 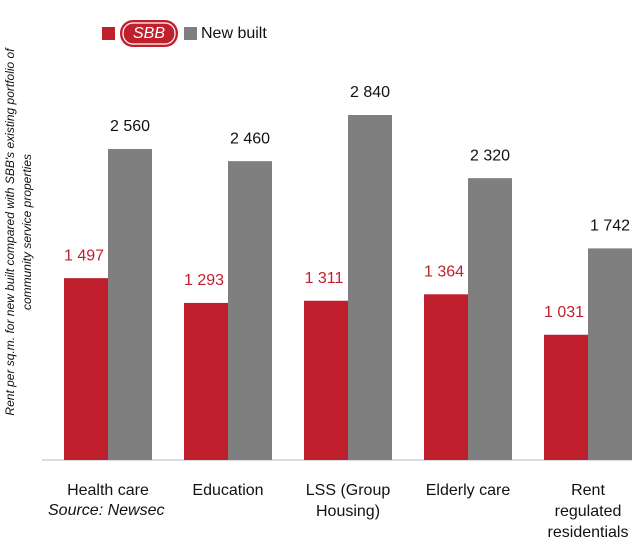 I want to click on legend-logo, so click(x=149, y=33).